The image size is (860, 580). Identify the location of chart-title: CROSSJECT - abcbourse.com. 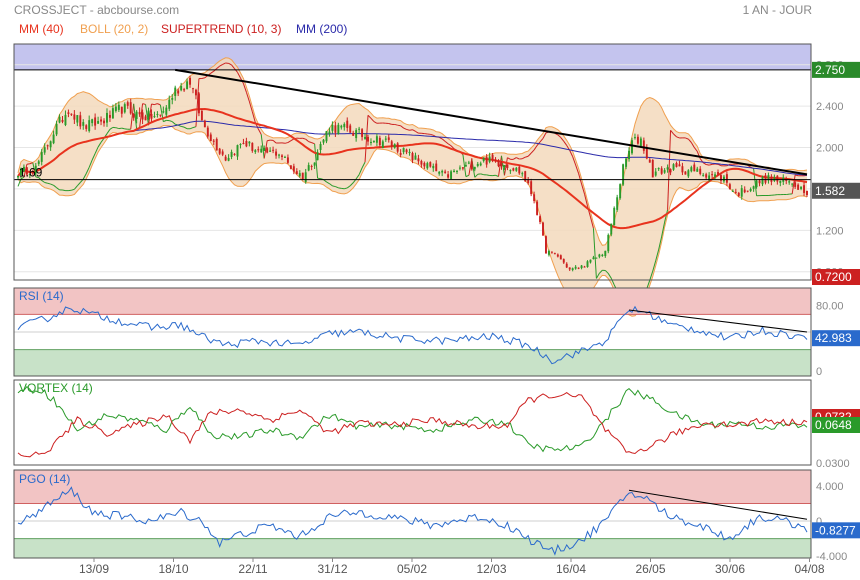
(97, 10).